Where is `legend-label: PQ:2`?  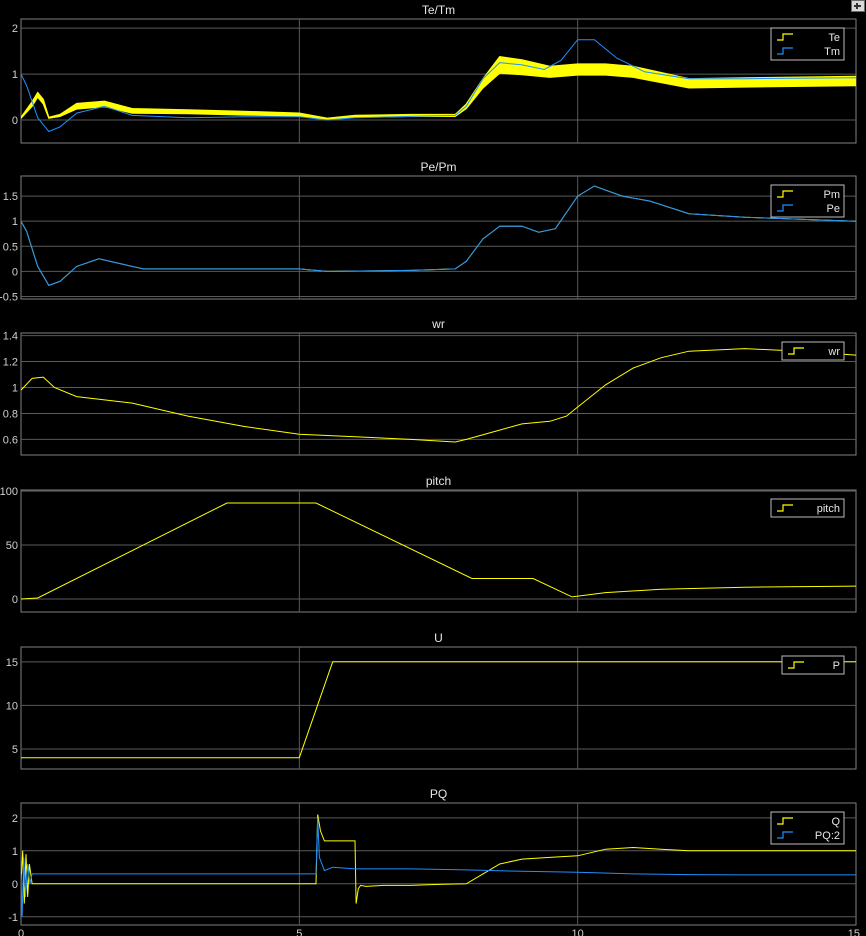
legend-label: PQ:2 is located at coordinates (827, 836).